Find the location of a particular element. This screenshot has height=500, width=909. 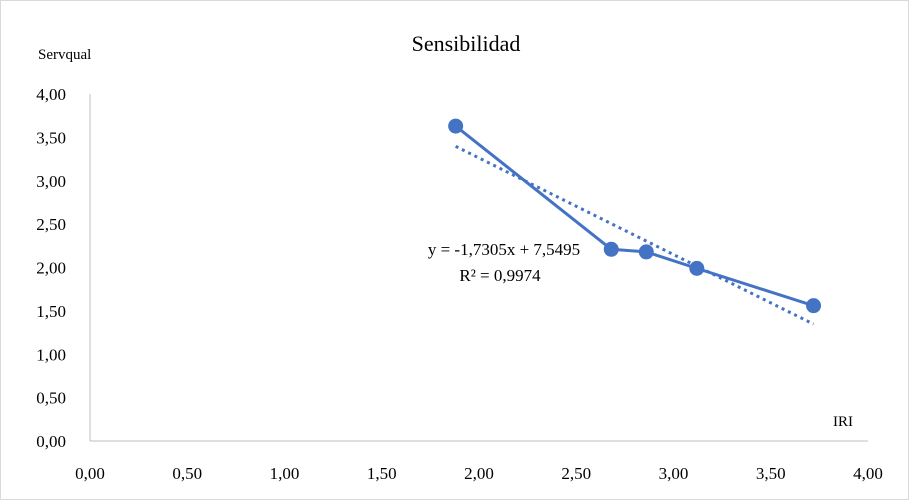

x-tick-label: 1,00 is located at coordinates (285, 473).